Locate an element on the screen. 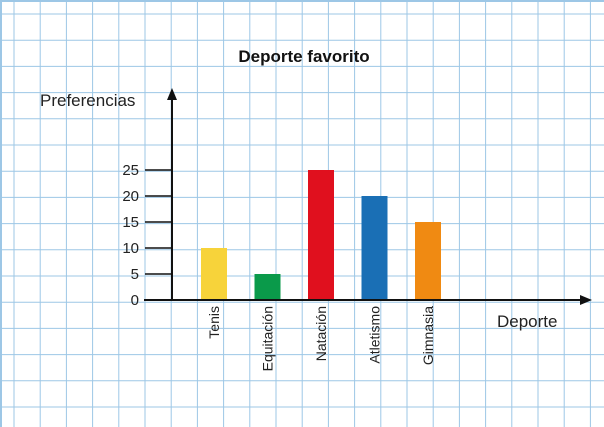  y-axis-arrowhead is located at coordinates (172, 94).